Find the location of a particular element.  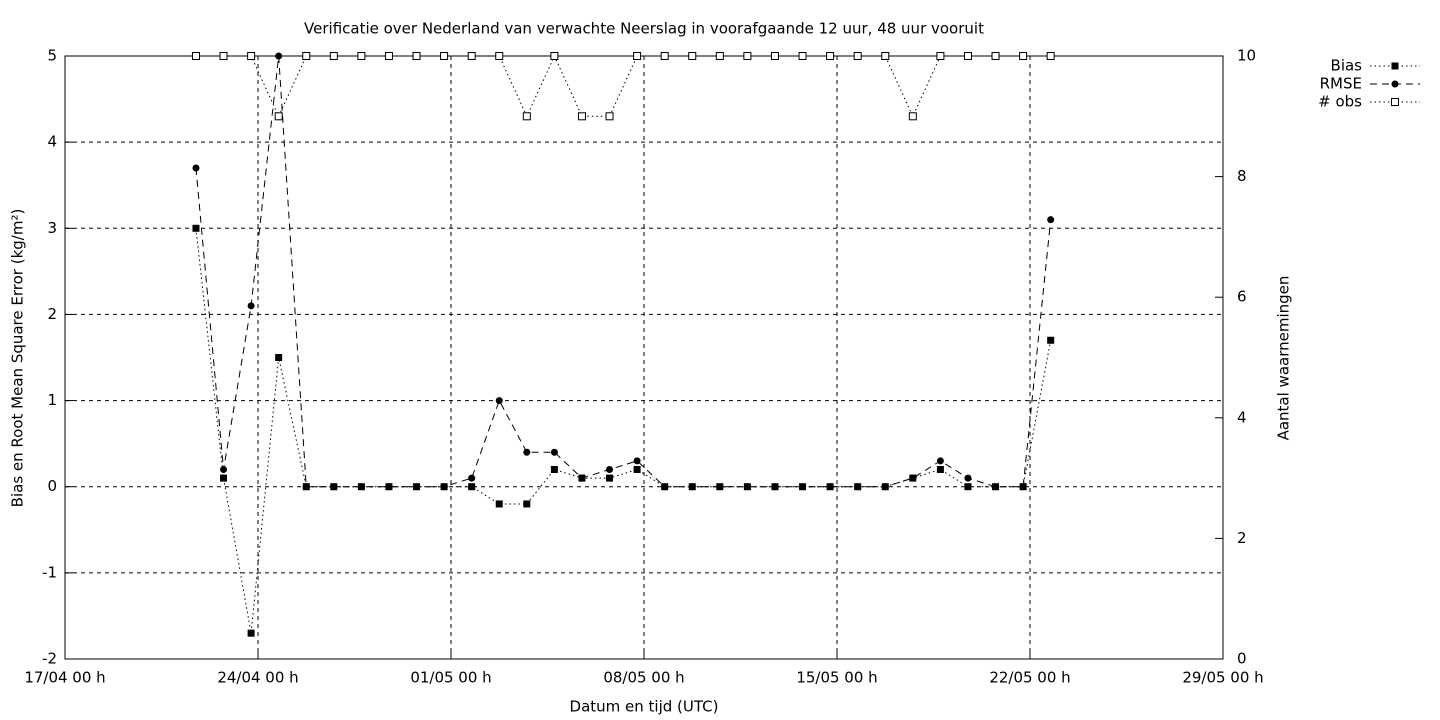

x-tick-label: 01/05 00 h is located at coordinates (450, 678).